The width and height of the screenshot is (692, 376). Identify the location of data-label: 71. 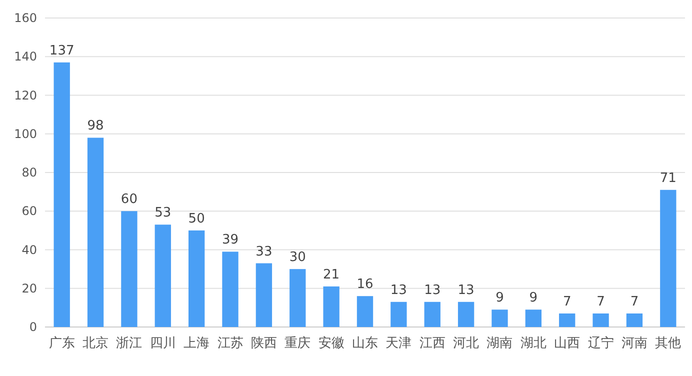
(668, 178).